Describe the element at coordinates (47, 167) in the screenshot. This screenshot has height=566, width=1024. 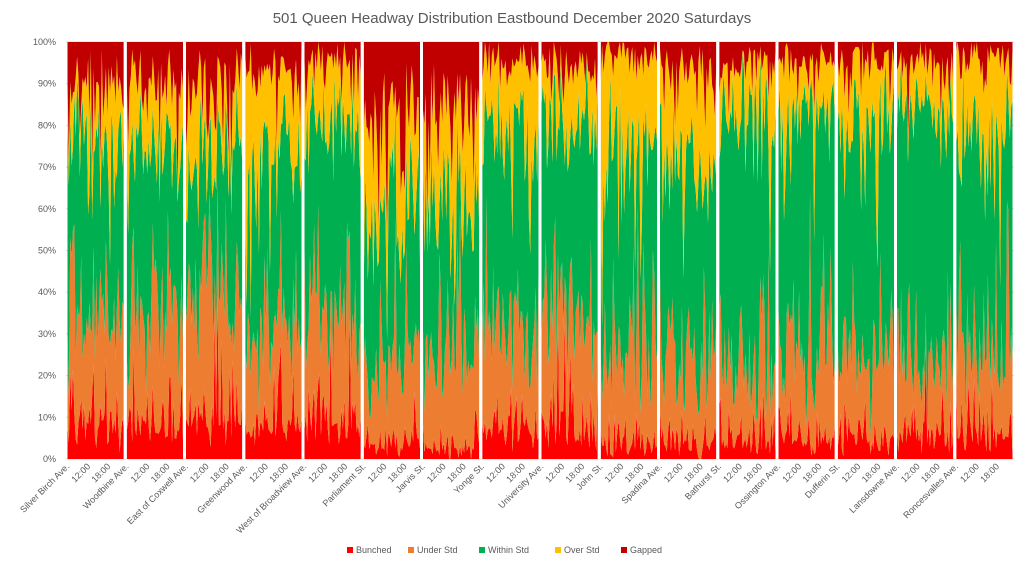
I see `y-tick-label: 70%` at that location.